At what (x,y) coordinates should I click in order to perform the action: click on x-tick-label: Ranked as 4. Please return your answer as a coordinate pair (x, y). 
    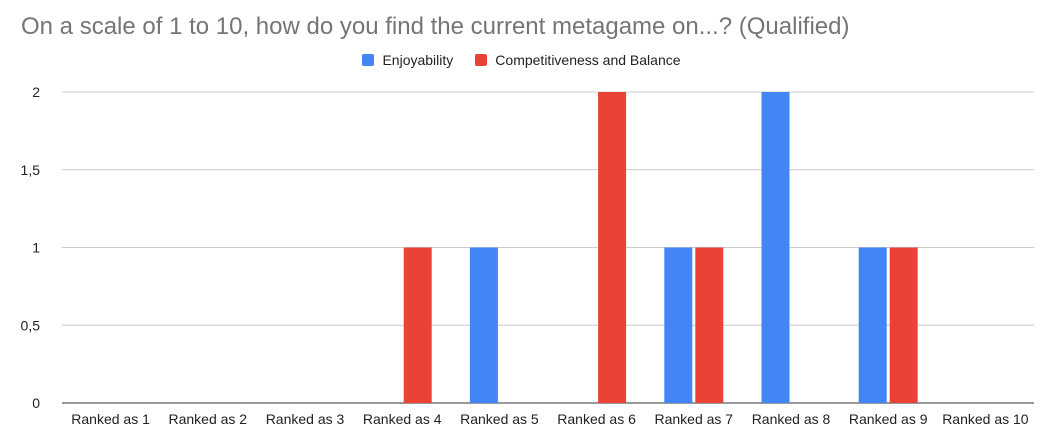
    Looking at the image, I should click on (402, 419).